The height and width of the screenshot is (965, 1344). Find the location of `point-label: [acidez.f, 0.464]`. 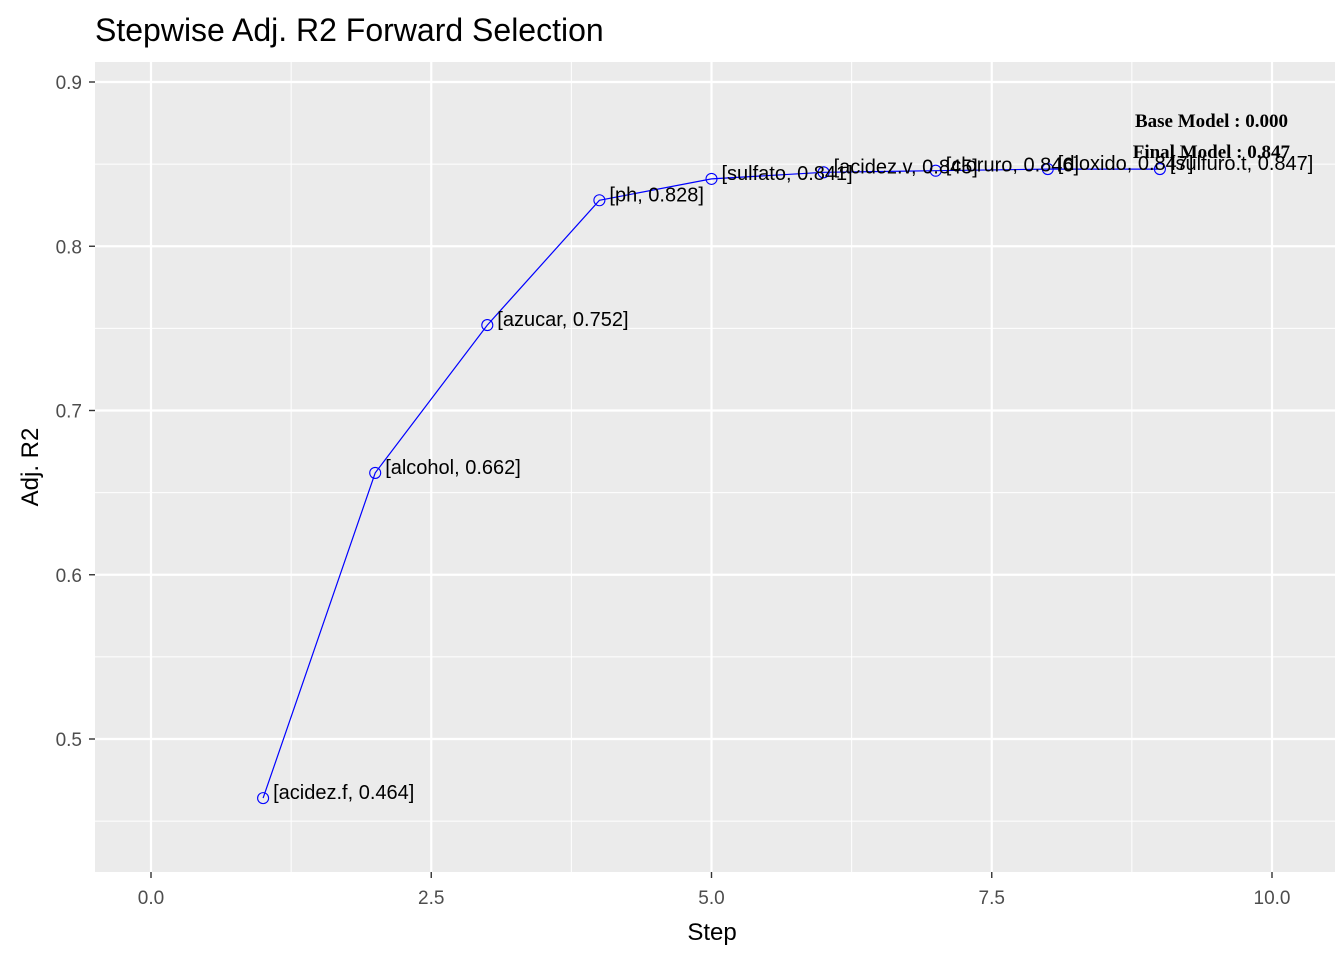

point-label: [acidez.f, 0.464] is located at coordinates (343, 793).